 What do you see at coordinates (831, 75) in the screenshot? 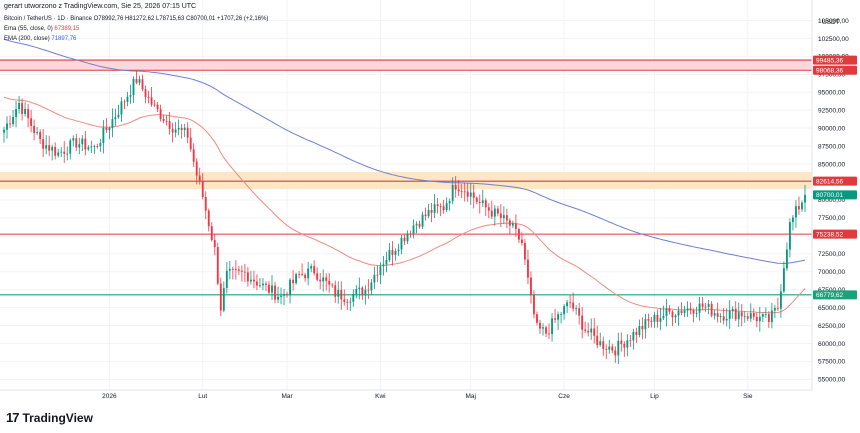
I see `price-tick-label: 97500,00` at bounding box center [831, 75].